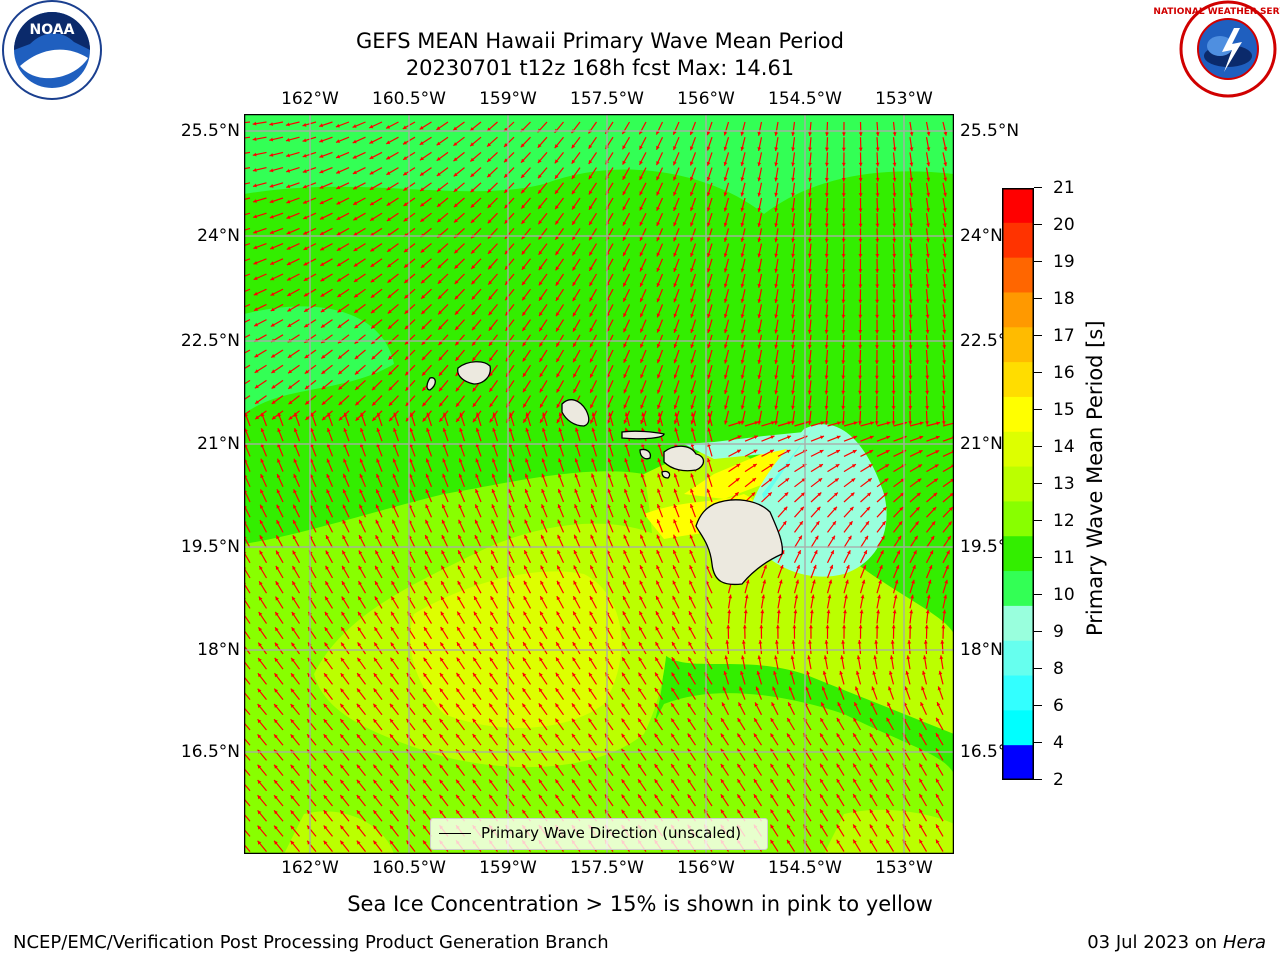  Describe the element at coordinates (981, 650) in the screenshot. I see `lat-label-right: 18°N` at that location.